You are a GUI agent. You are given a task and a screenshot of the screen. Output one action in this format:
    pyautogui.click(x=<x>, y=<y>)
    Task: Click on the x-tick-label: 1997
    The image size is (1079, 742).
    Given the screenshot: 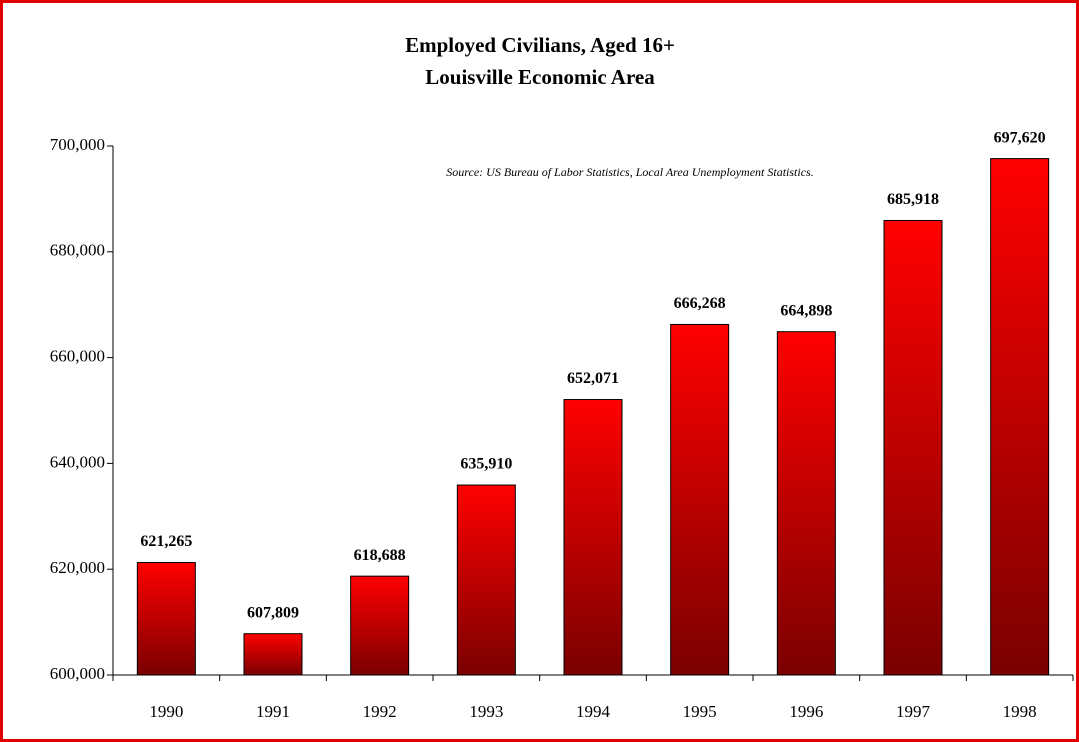 What is the action you would take?
    pyautogui.click(x=913, y=711)
    